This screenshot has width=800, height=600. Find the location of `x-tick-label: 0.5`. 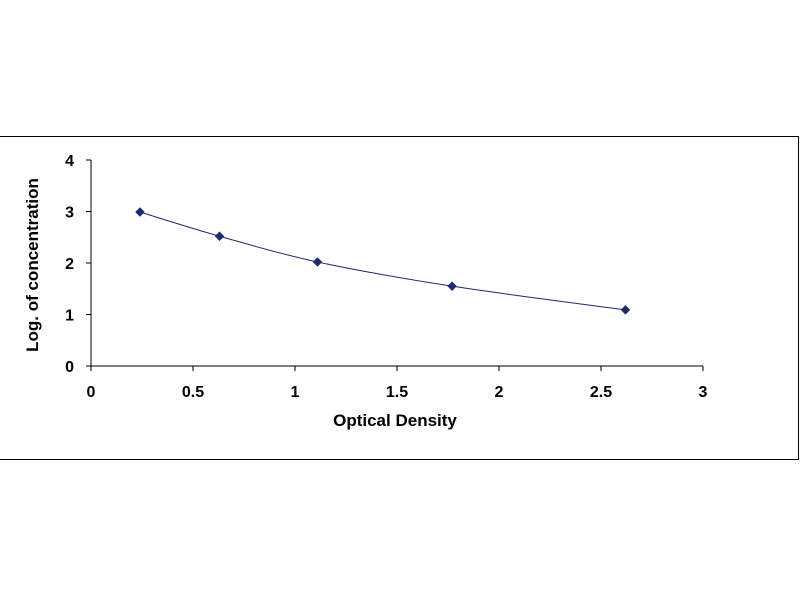

x-tick-label: 0.5 is located at coordinates (193, 392).